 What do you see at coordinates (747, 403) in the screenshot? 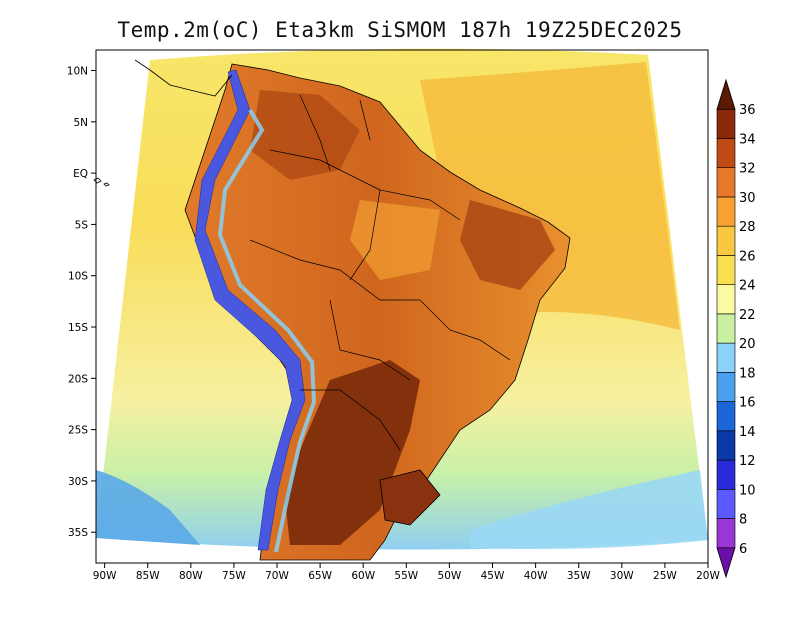
I see `colorbar-label: 16` at bounding box center [747, 403].